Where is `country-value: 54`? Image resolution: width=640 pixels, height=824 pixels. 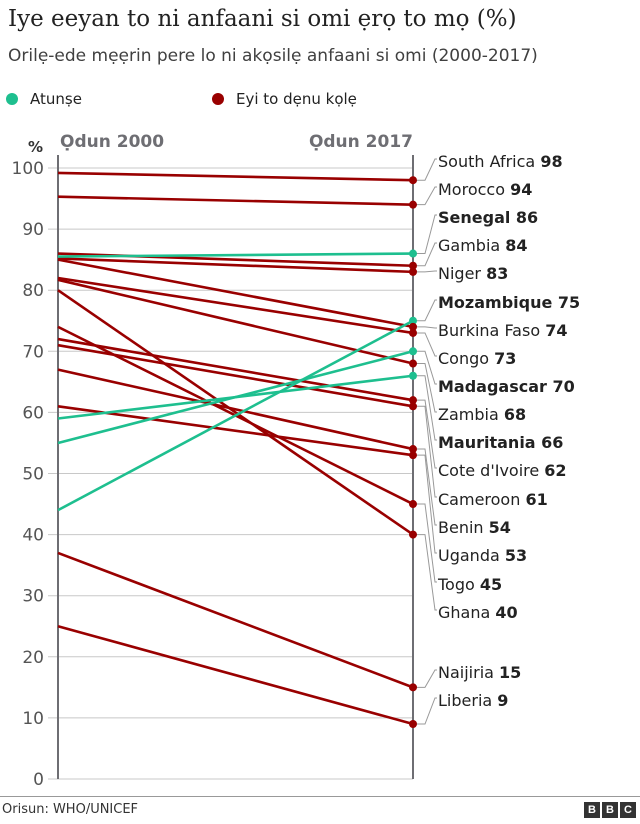
country-value: 54 is located at coordinates (500, 527).